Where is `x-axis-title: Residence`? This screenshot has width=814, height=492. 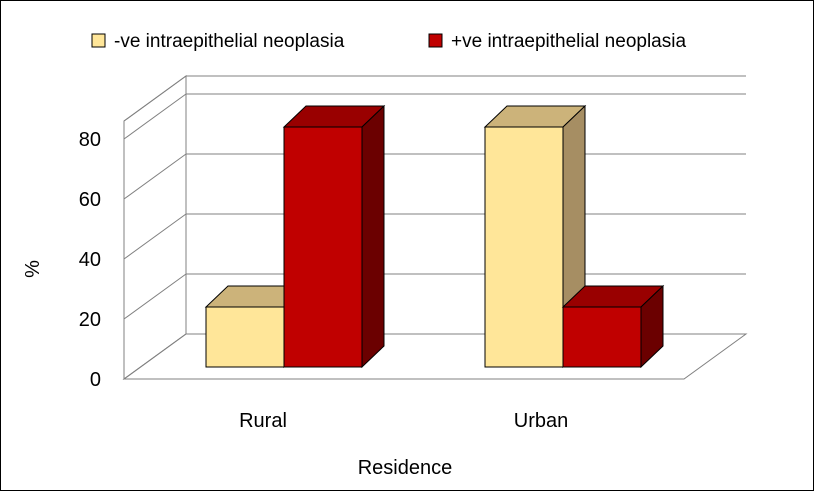
x-axis-title: Residence is located at coordinates (405, 468).